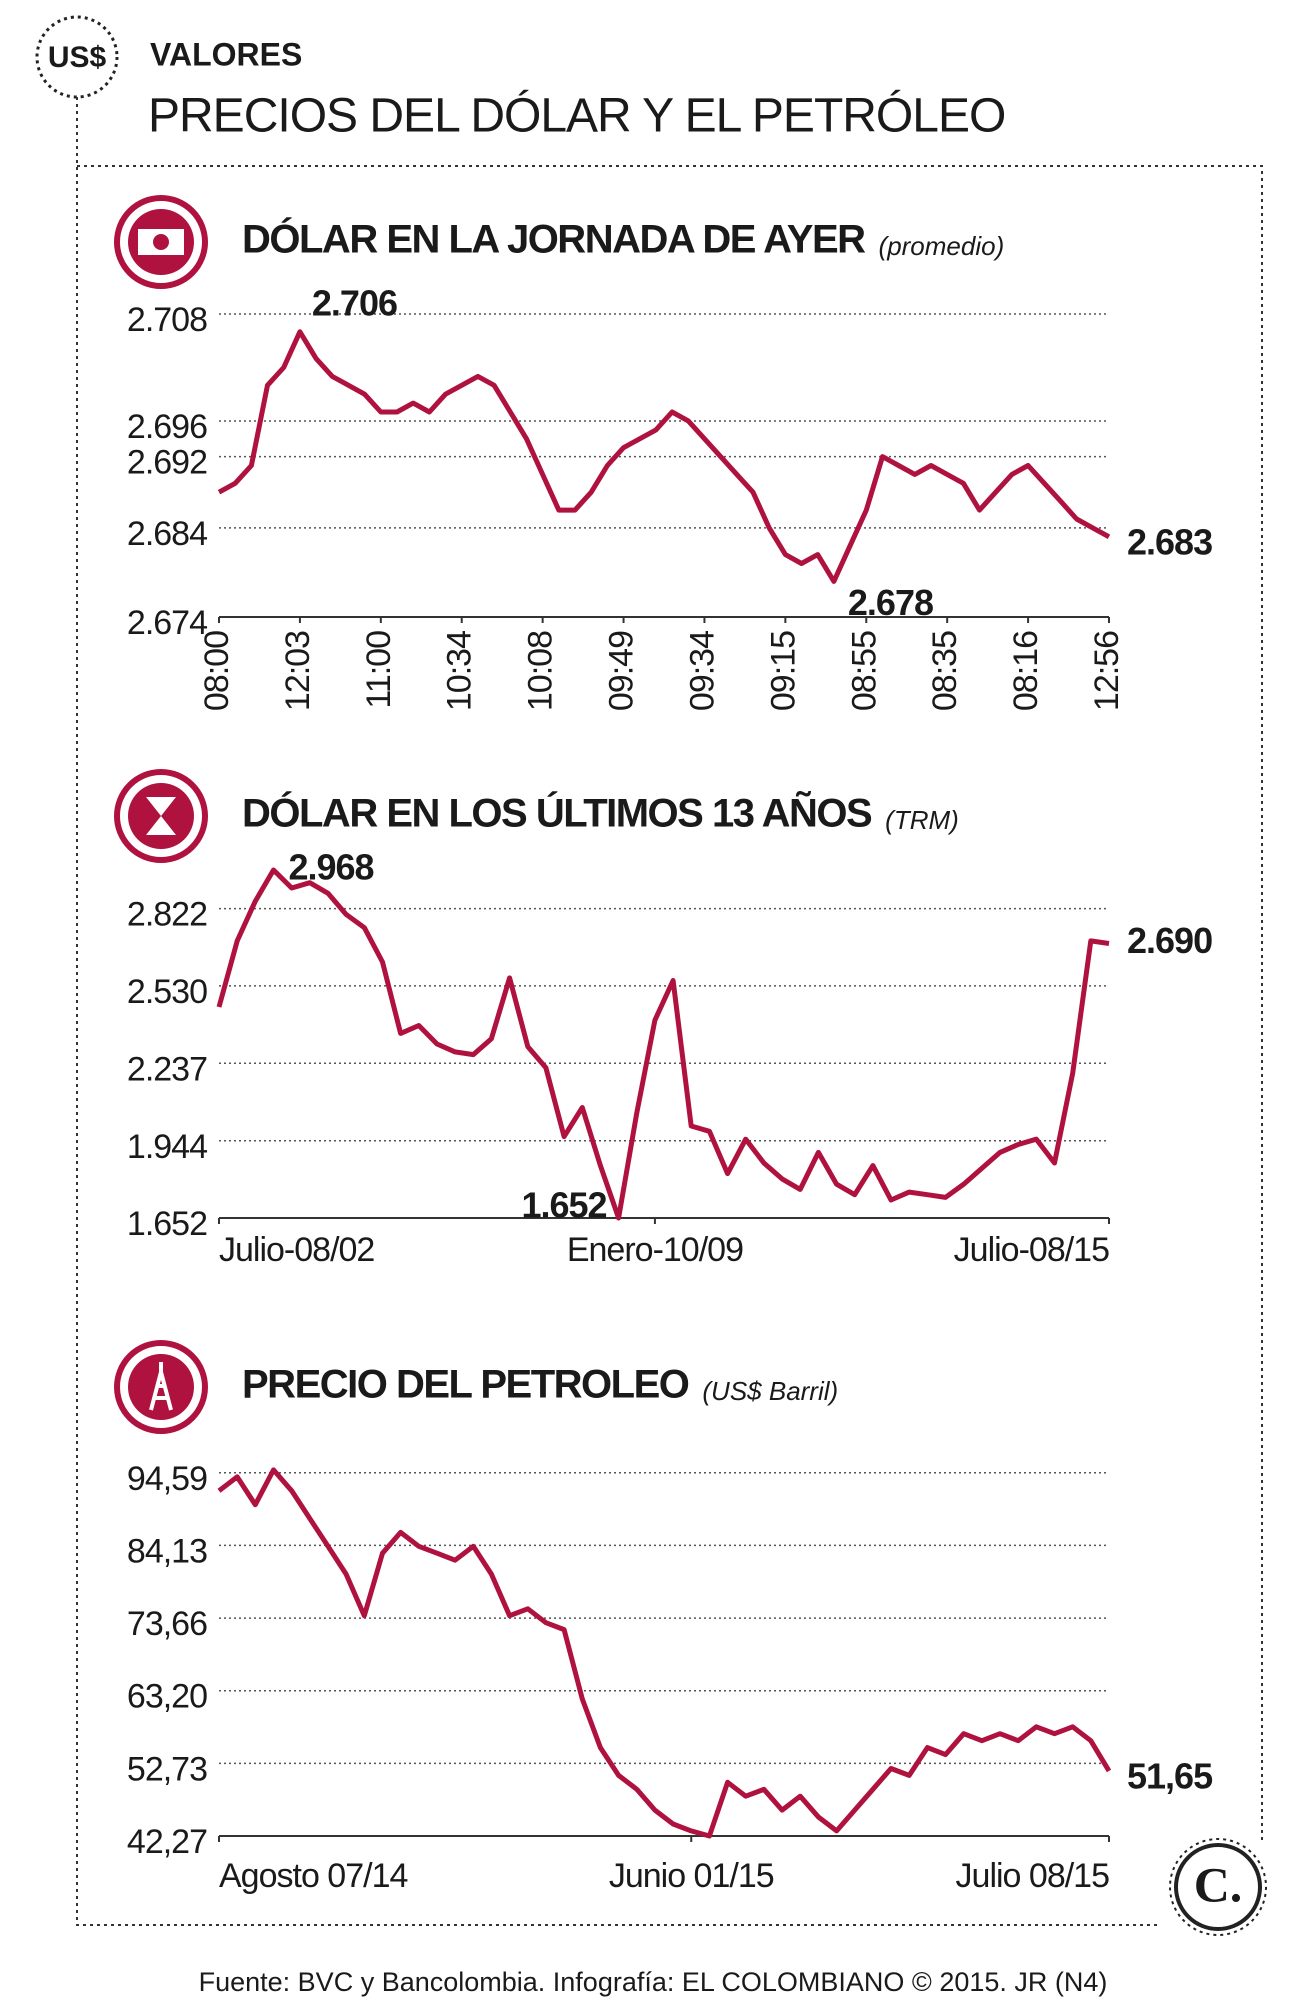 The height and width of the screenshot is (2000, 1306). What do you see at coordinates (167, 1551) in the screenshot?
I see `y-tick-label: 84,13` at bounding box center [167, 1551].